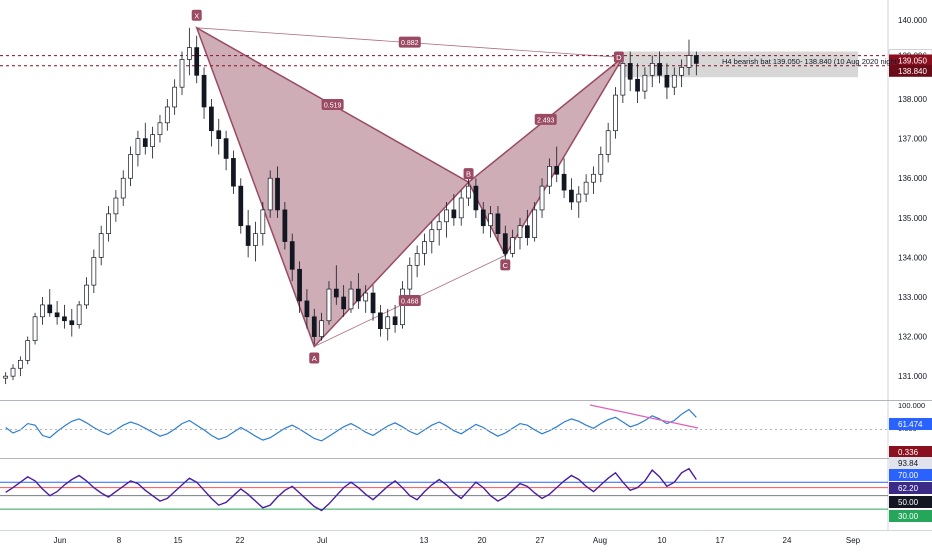 The width and height of the screenshot is (932, 555). Describe the element at coordinates (912, 297) in the screenshot. I see `price-tick-label: 133.000` at that location.